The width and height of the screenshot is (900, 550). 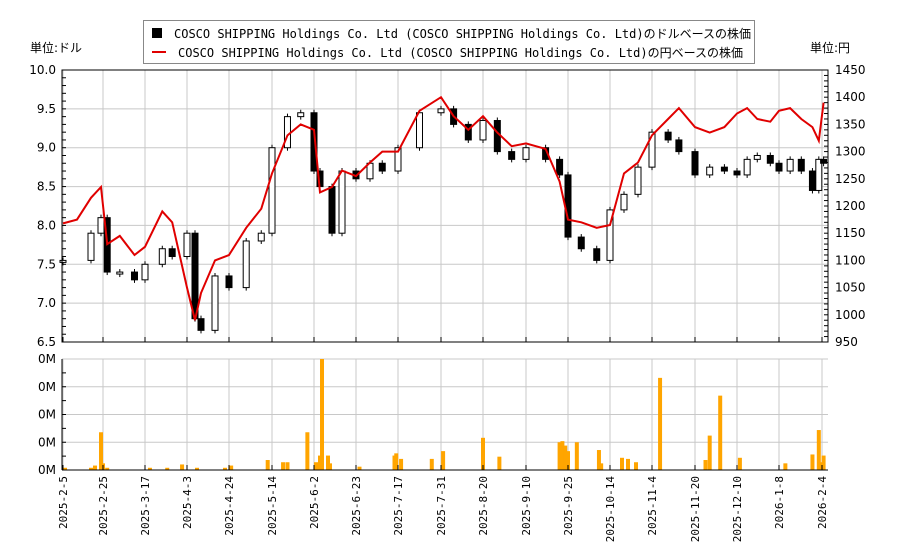 I want to click on svg-text: 9.0, so click(x=46, y=148).